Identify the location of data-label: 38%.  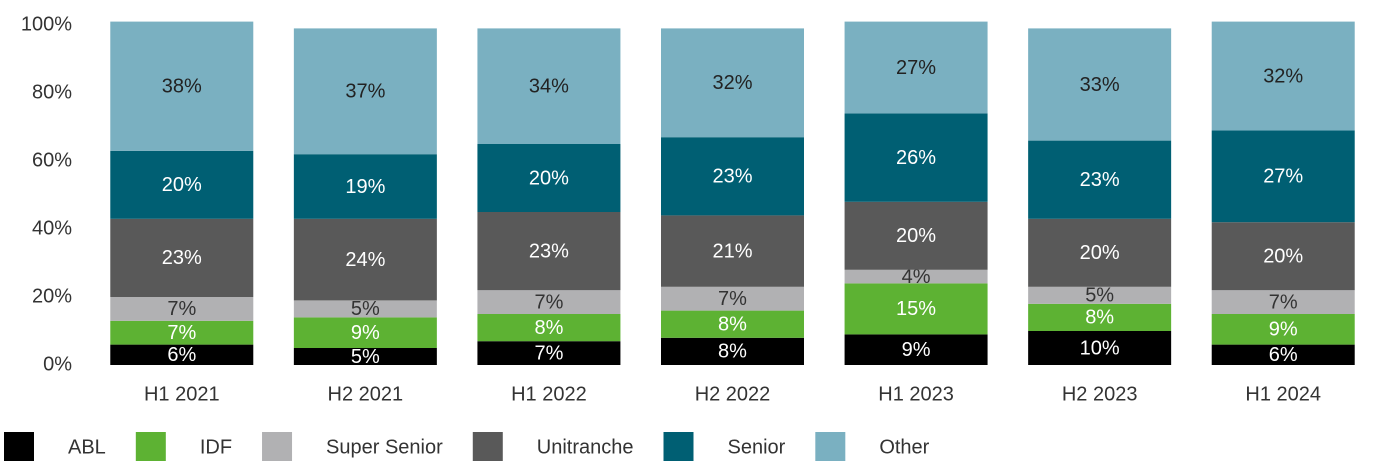
(182, 86).